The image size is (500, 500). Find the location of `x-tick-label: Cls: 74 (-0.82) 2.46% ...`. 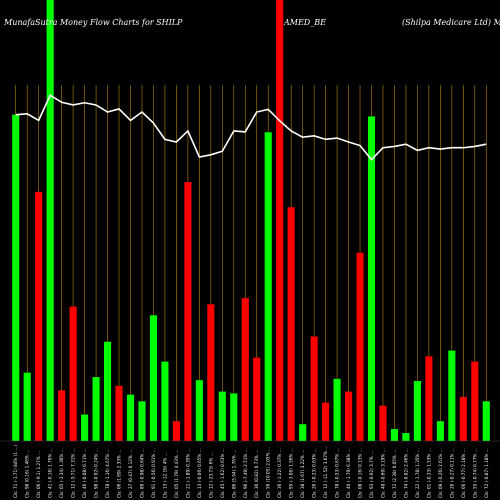

x-tick-label: Cls: 74 (-0.82) 2.46% ... is located at coordinates (405, 473).